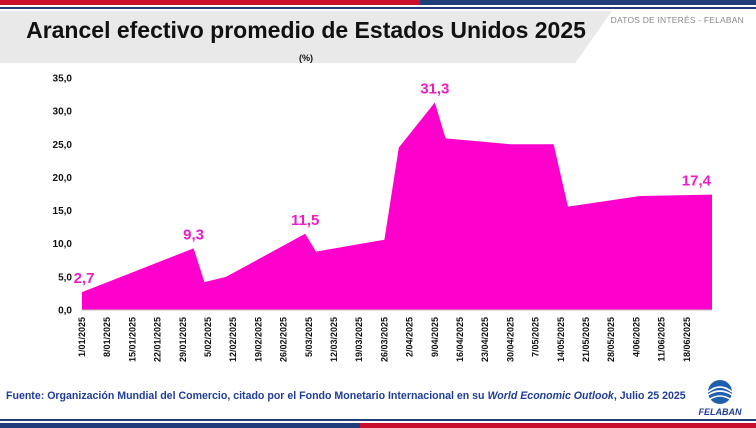 The height and width of the screenshot is (428, 756). What do you see at coordinates (378, 8) in the screenshot?
I see `top-accent-line` at bounding box center [378, 8].